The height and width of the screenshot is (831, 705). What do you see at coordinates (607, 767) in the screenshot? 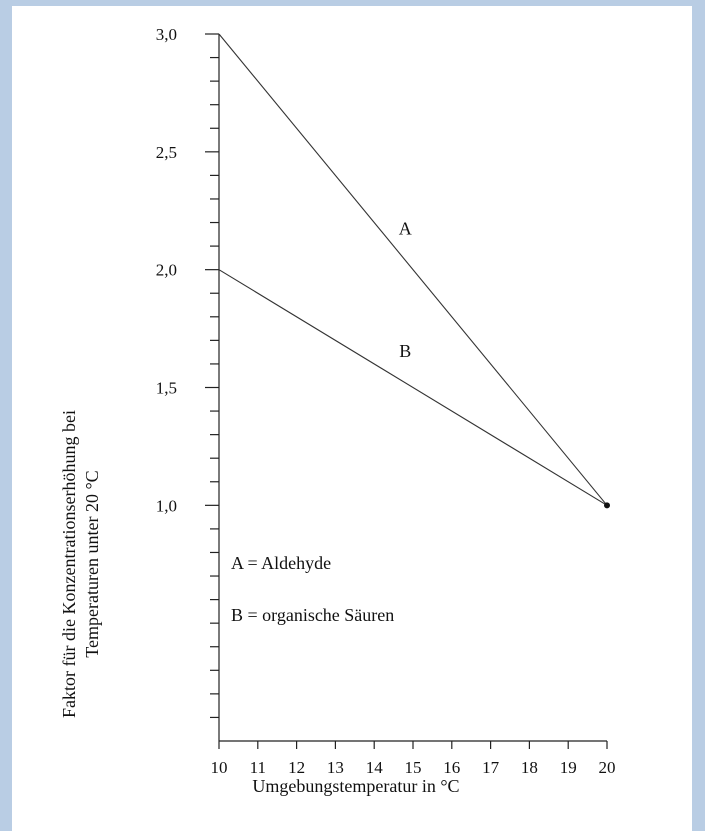
I see `x-tick-label: 20` at bounding box center [607, 767].